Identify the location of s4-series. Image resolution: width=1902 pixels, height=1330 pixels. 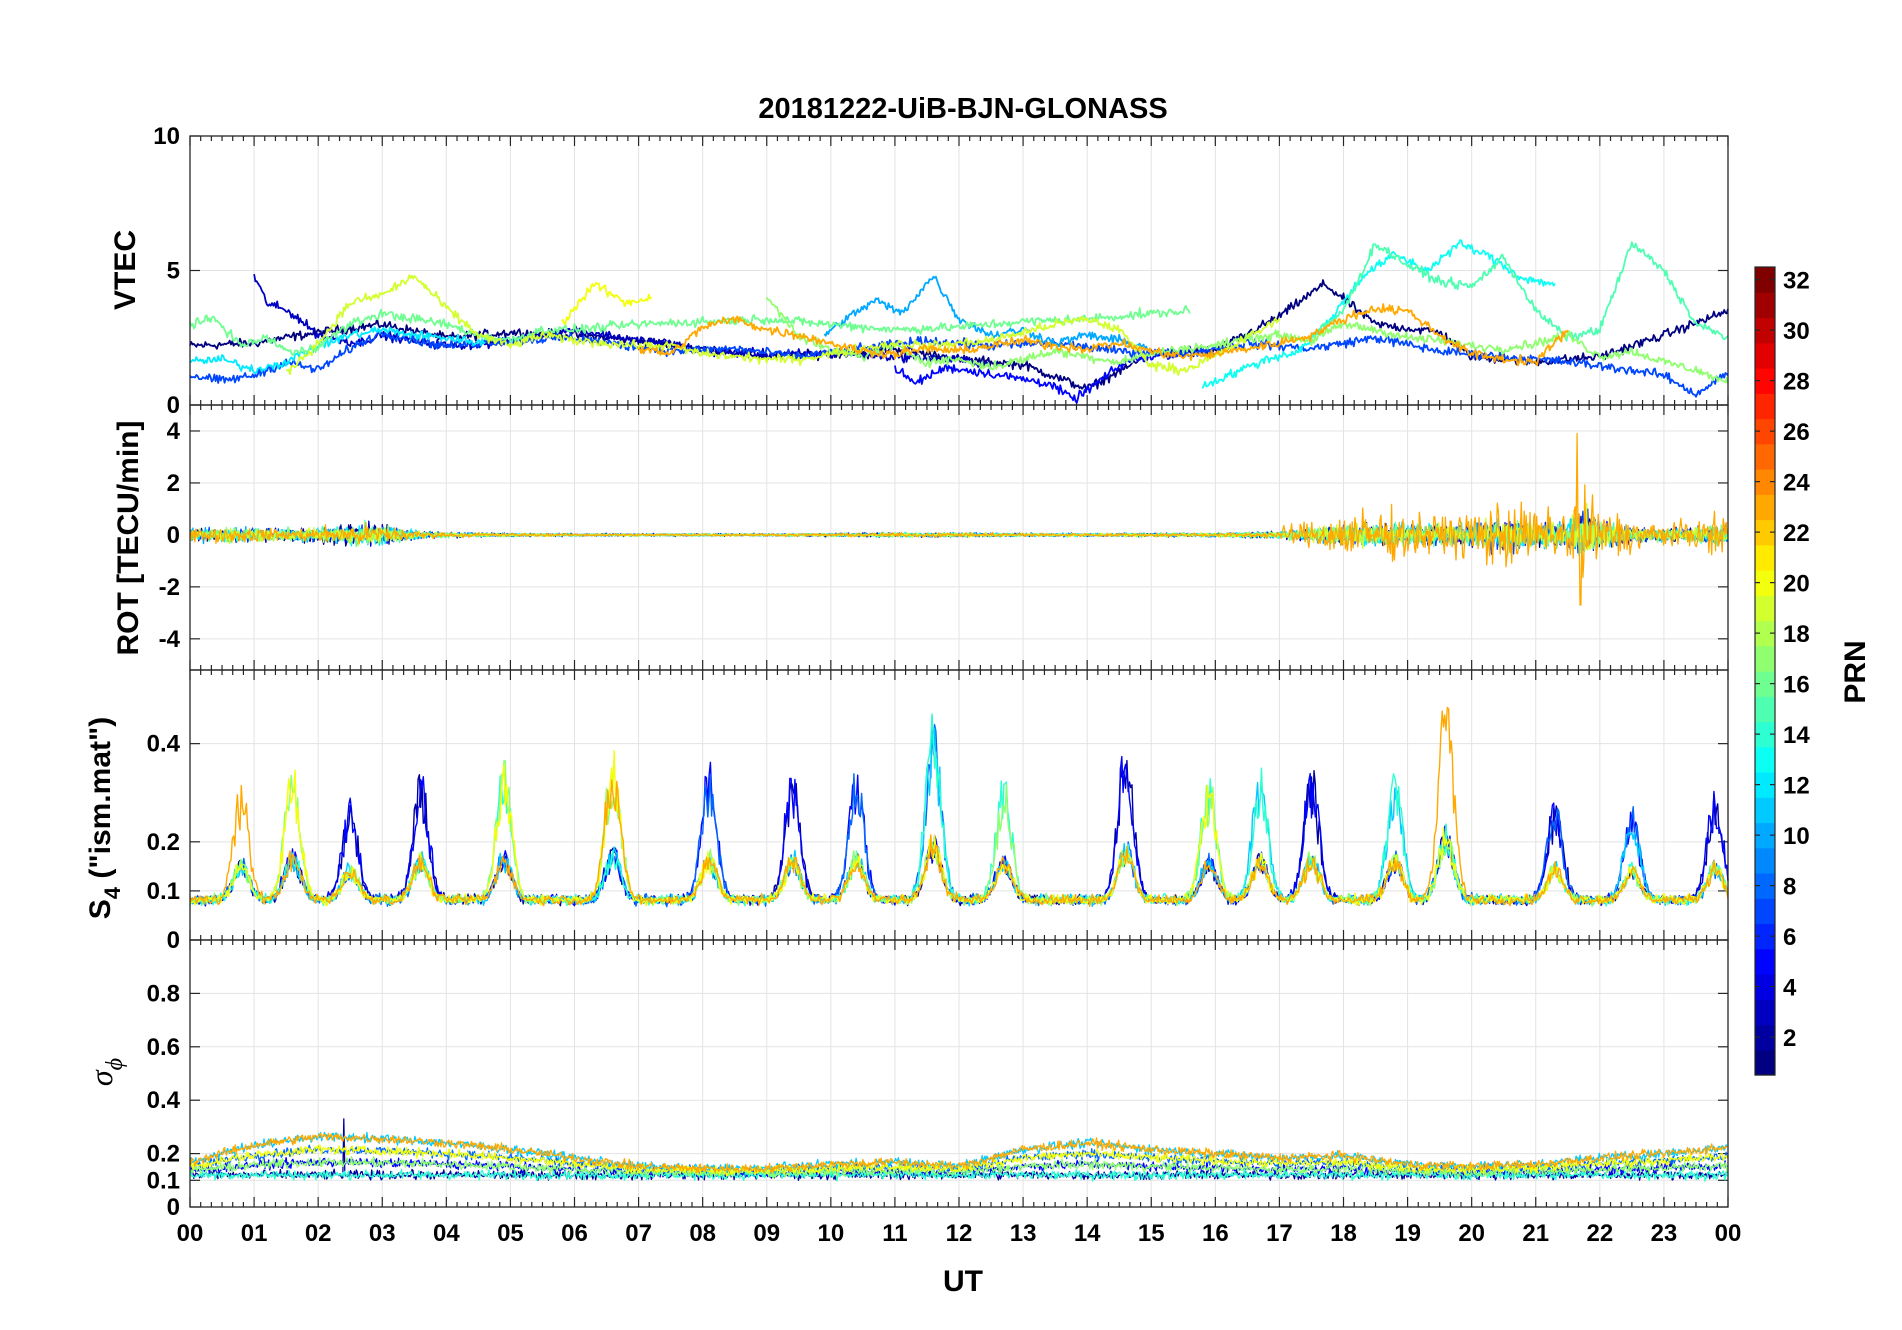
(959, 807).